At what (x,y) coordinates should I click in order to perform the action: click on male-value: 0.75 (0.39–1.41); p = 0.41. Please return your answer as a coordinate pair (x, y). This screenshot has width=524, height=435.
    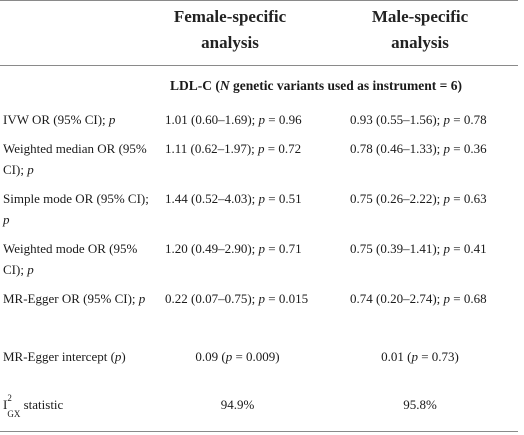
    Looking at the image, I should click on (418, 248).